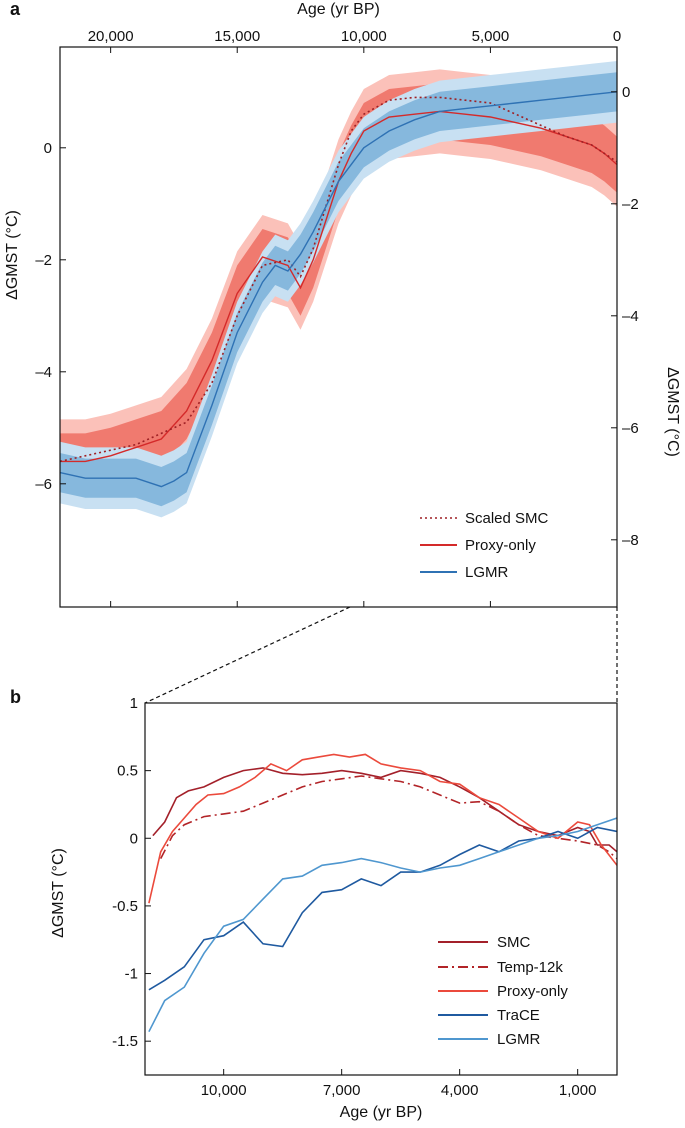  What do you see at coordinates (530, 967) in the screenshot?
I see `legend-label: Temp-12k` at bounding box center [530, 967].